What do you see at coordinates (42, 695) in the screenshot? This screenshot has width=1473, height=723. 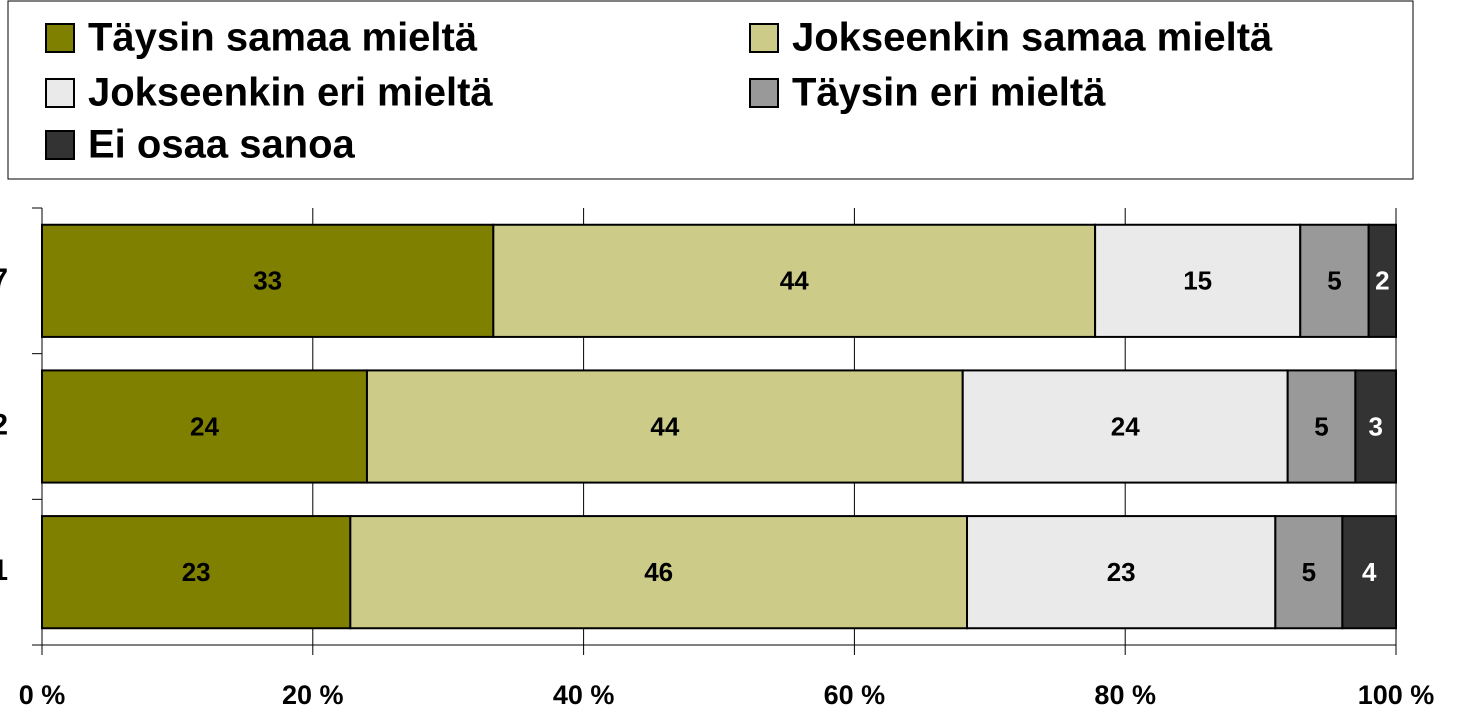 I see `x-tick-label: 0 %` at bounding box center [42, 695].